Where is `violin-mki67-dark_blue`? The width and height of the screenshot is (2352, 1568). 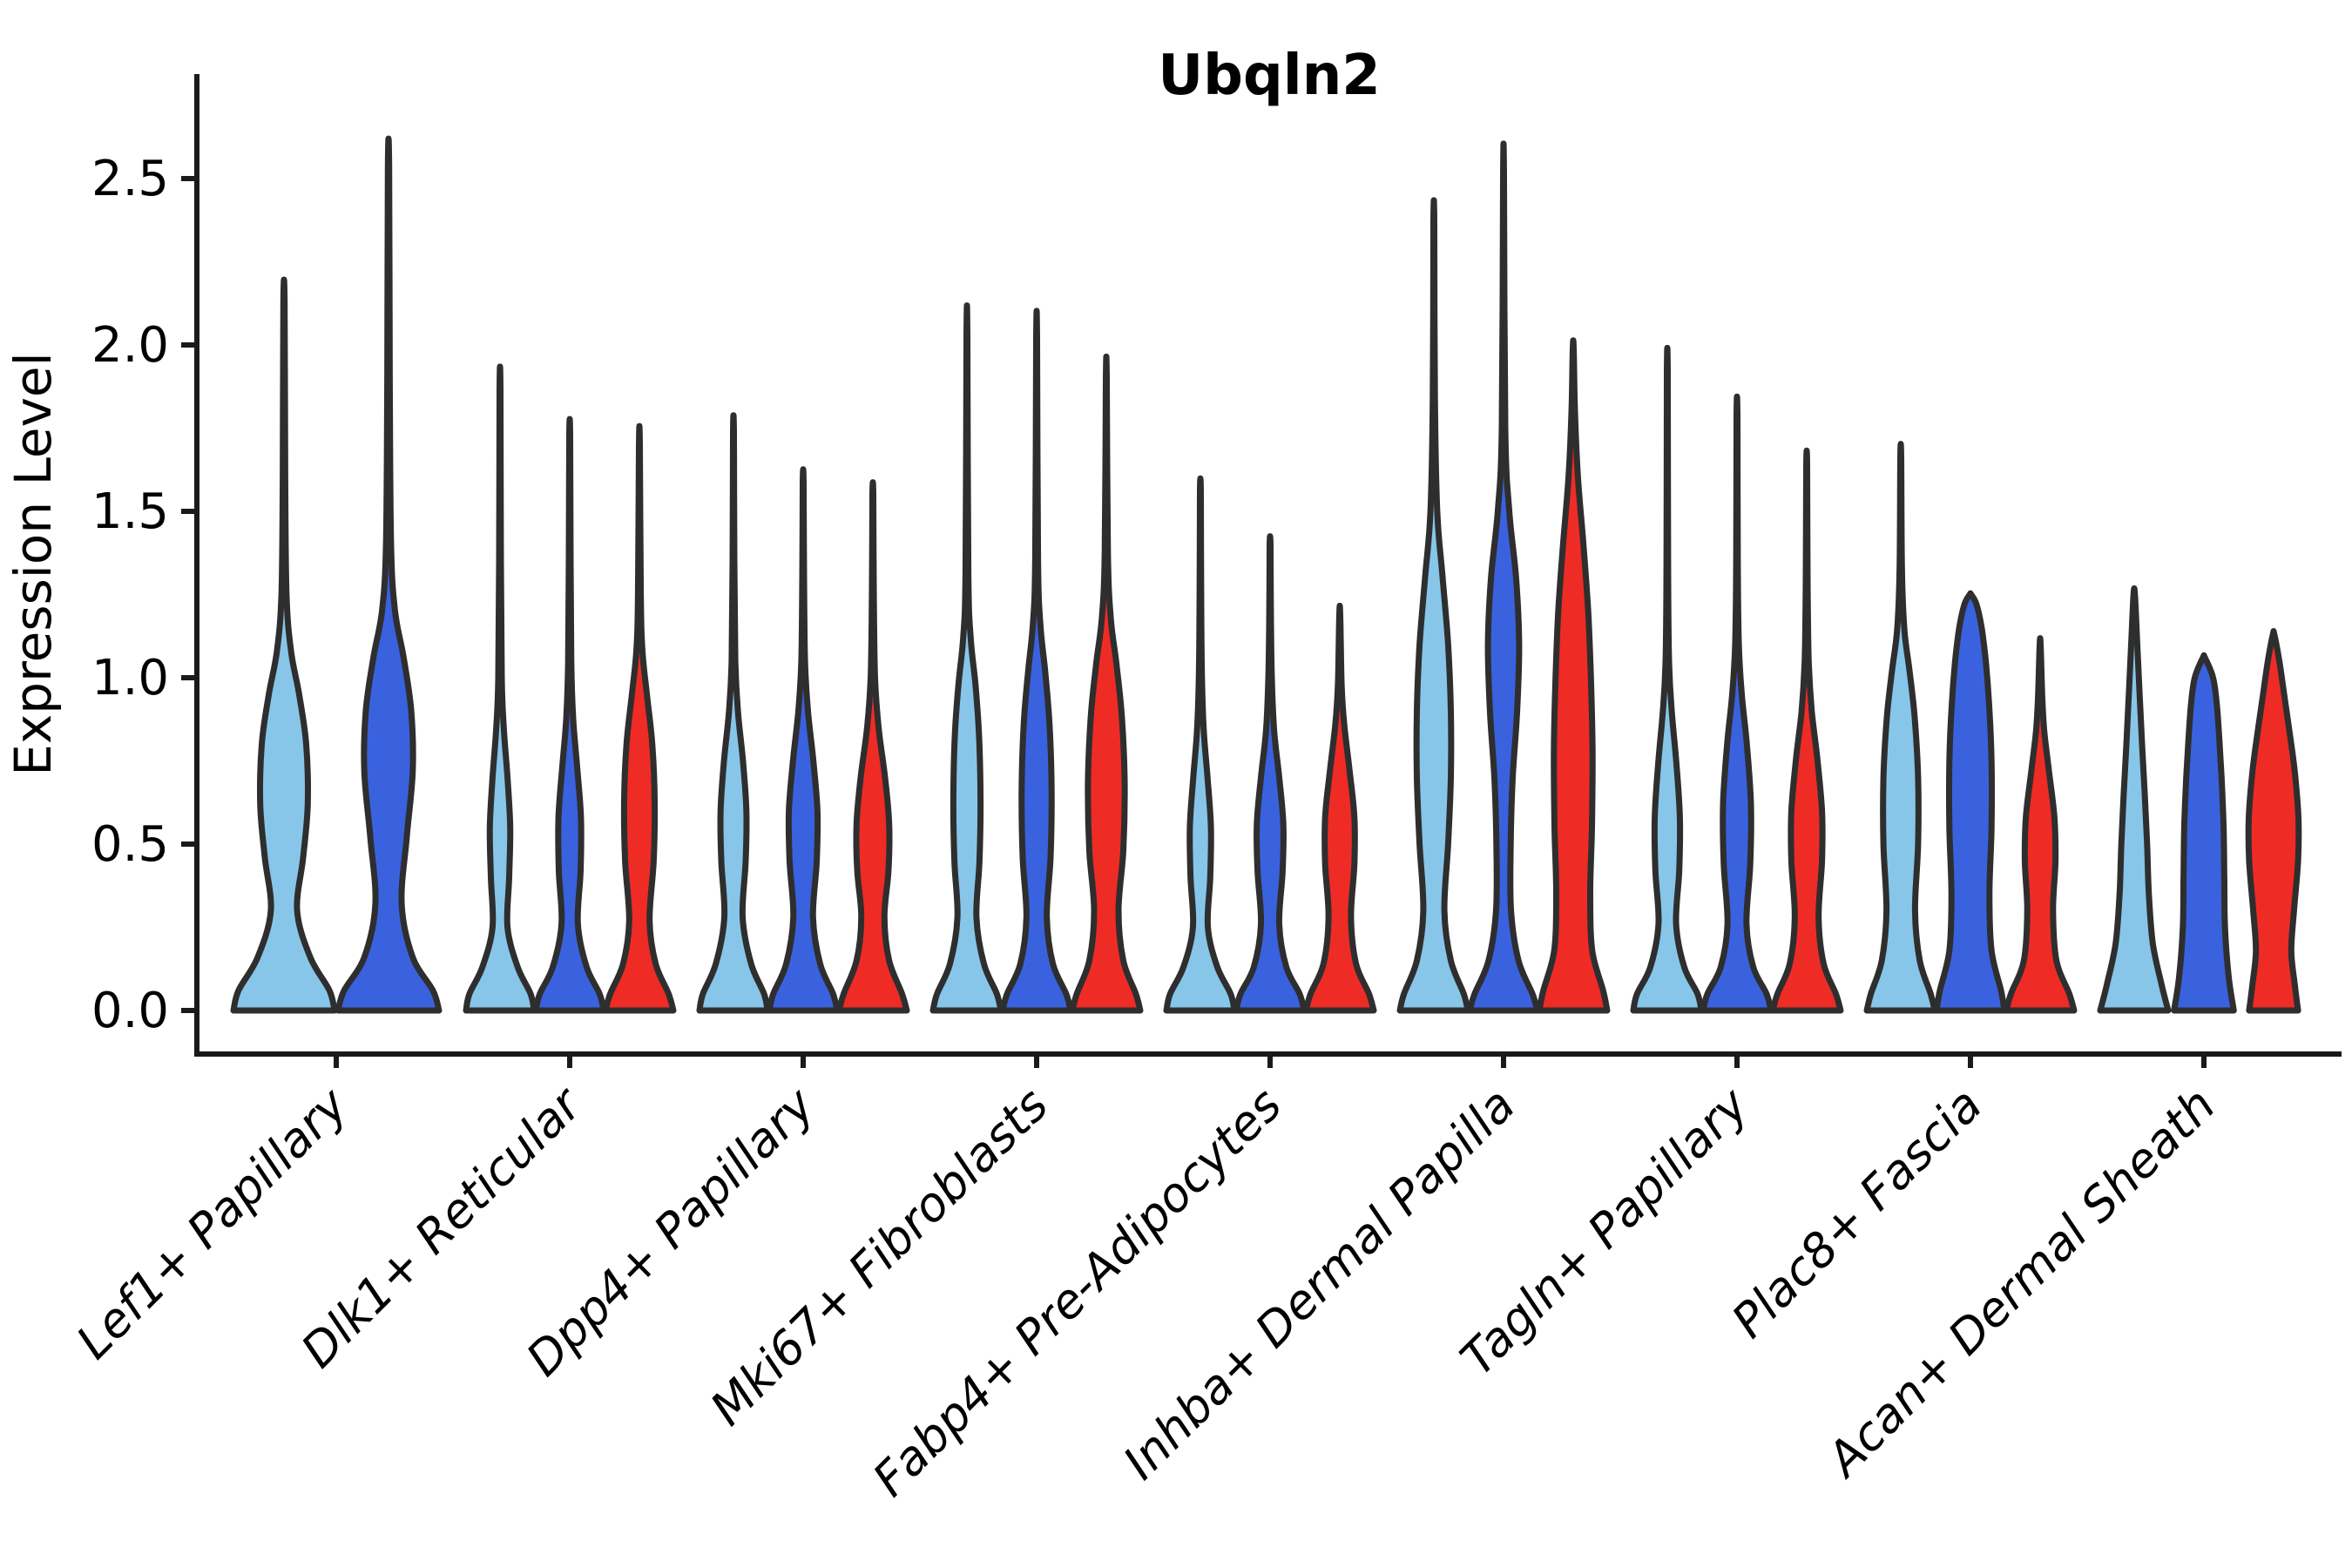 violin-mki67-dark_blue is located at coordinates (1036, 661).